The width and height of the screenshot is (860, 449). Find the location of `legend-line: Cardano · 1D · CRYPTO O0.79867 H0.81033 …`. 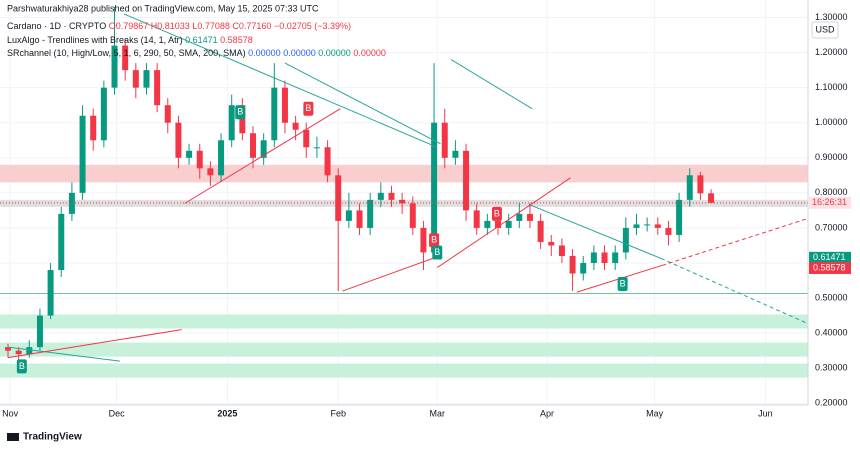

legend-line: Cardano · 1D · CRYPTO O0.79867 H0.81033 … is located at coordinates (179, 26).